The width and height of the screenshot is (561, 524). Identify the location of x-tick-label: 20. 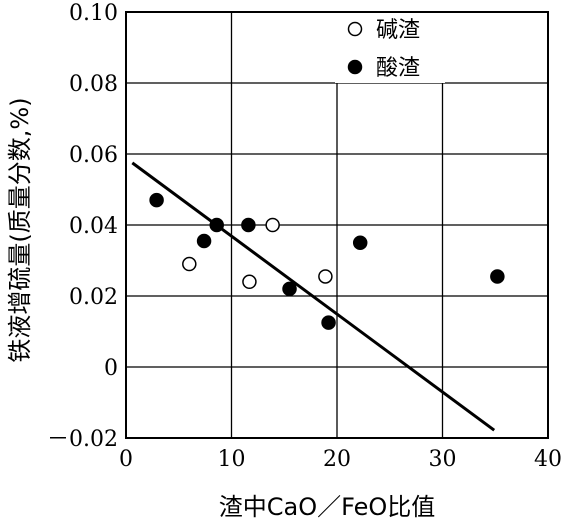
(337, 459).